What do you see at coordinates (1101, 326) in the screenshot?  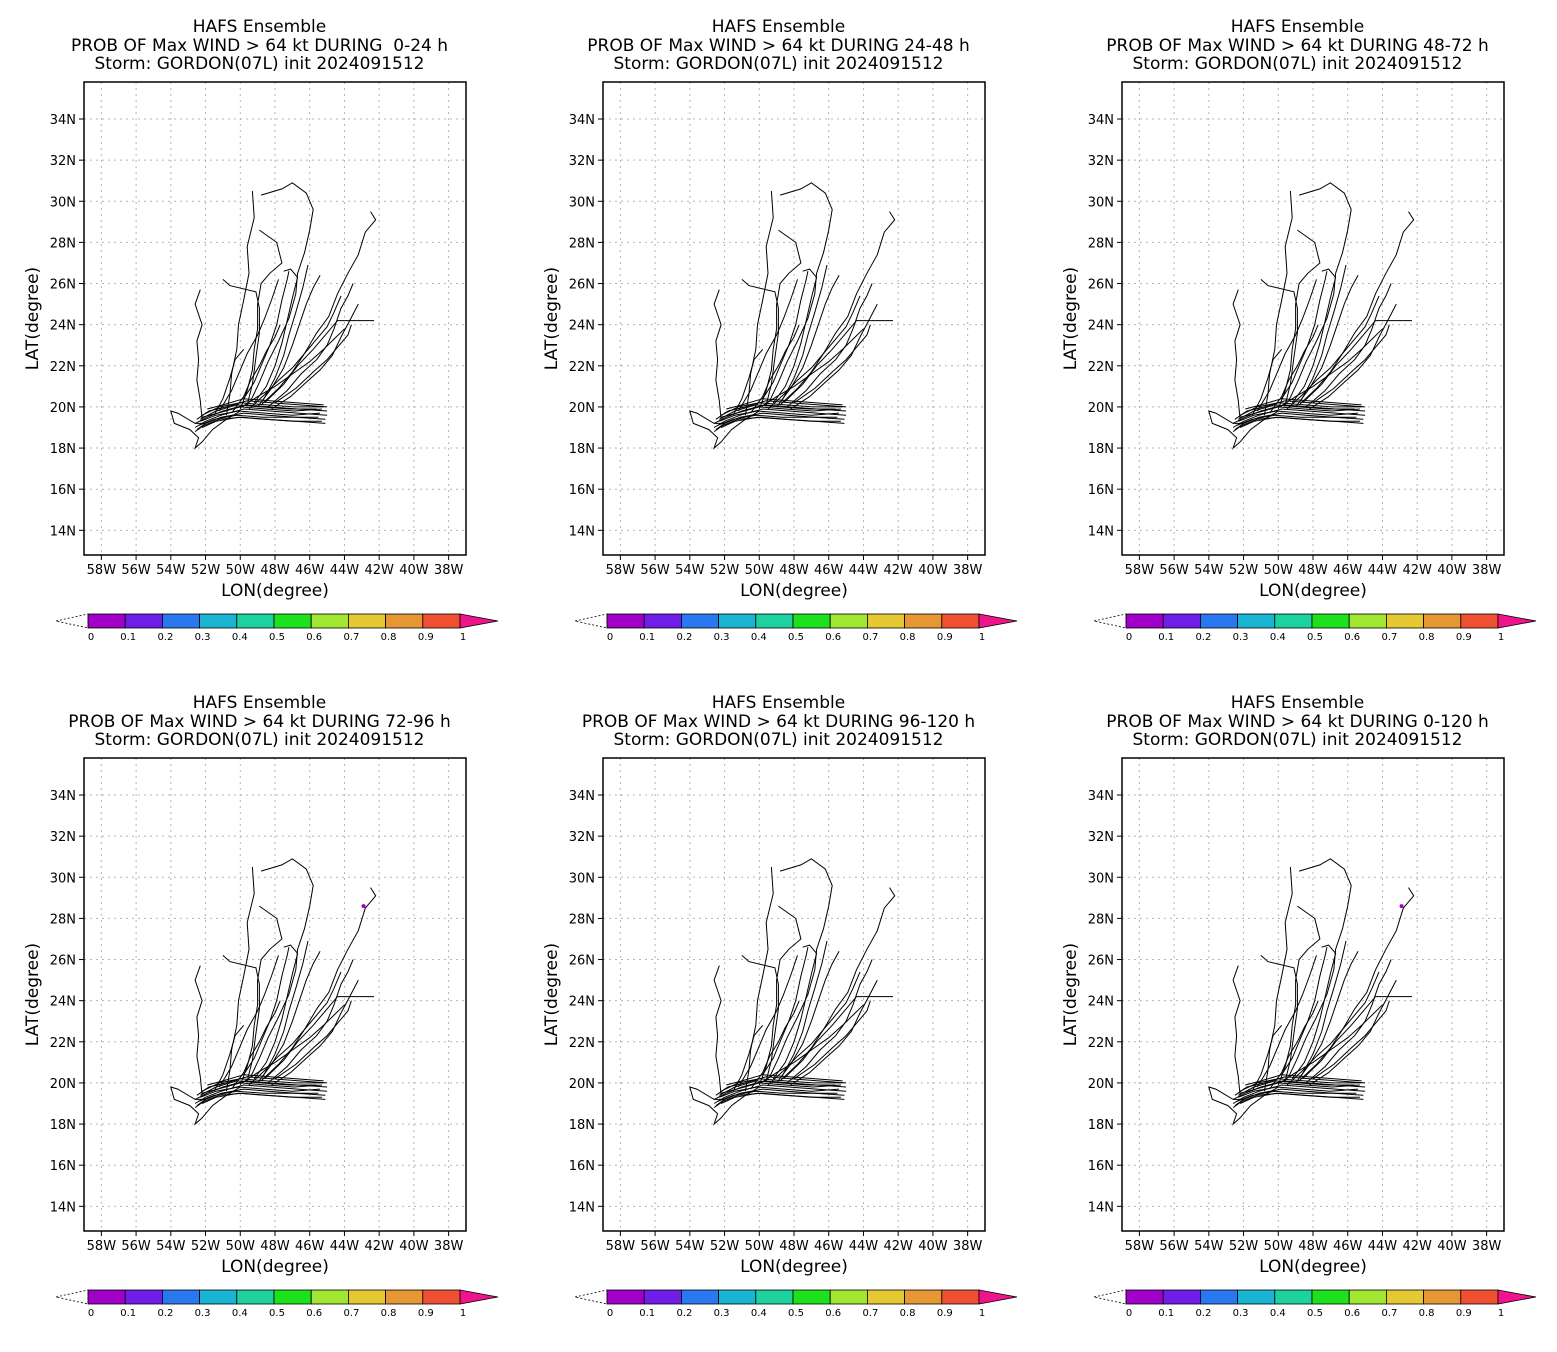 I see `y-tick-label: 24N` at bounding box center [1101, 326].